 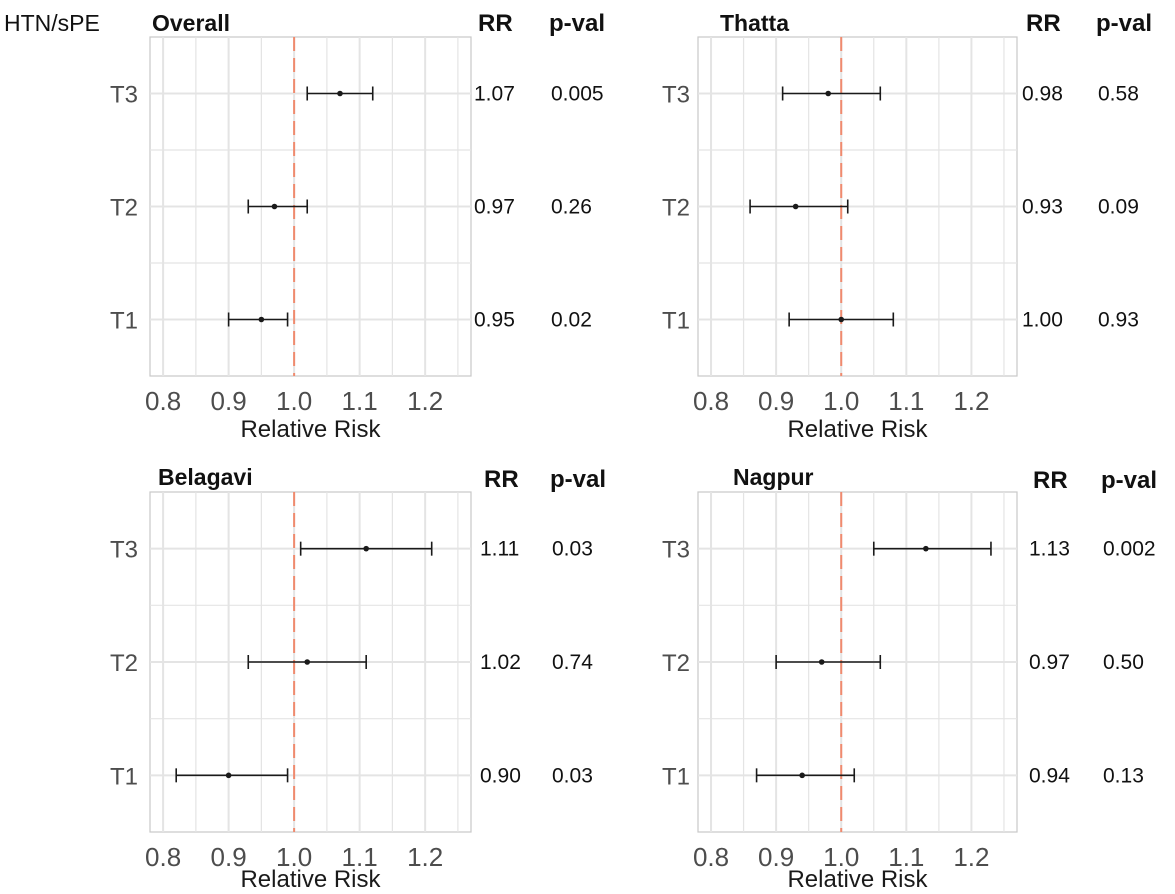 What do you see at coordinates (572, 662) in the screenshot?
I see `p-value: 0.74` at bounding box center [572, 662].